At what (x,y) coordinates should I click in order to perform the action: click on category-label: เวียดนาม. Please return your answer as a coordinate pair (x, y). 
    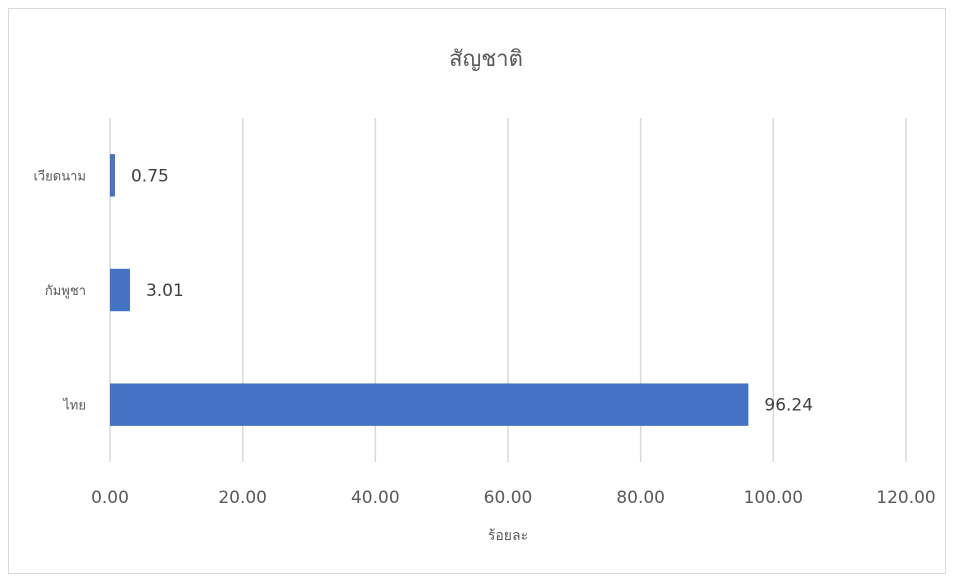
    Looking at the image, I should click on (59, 176).